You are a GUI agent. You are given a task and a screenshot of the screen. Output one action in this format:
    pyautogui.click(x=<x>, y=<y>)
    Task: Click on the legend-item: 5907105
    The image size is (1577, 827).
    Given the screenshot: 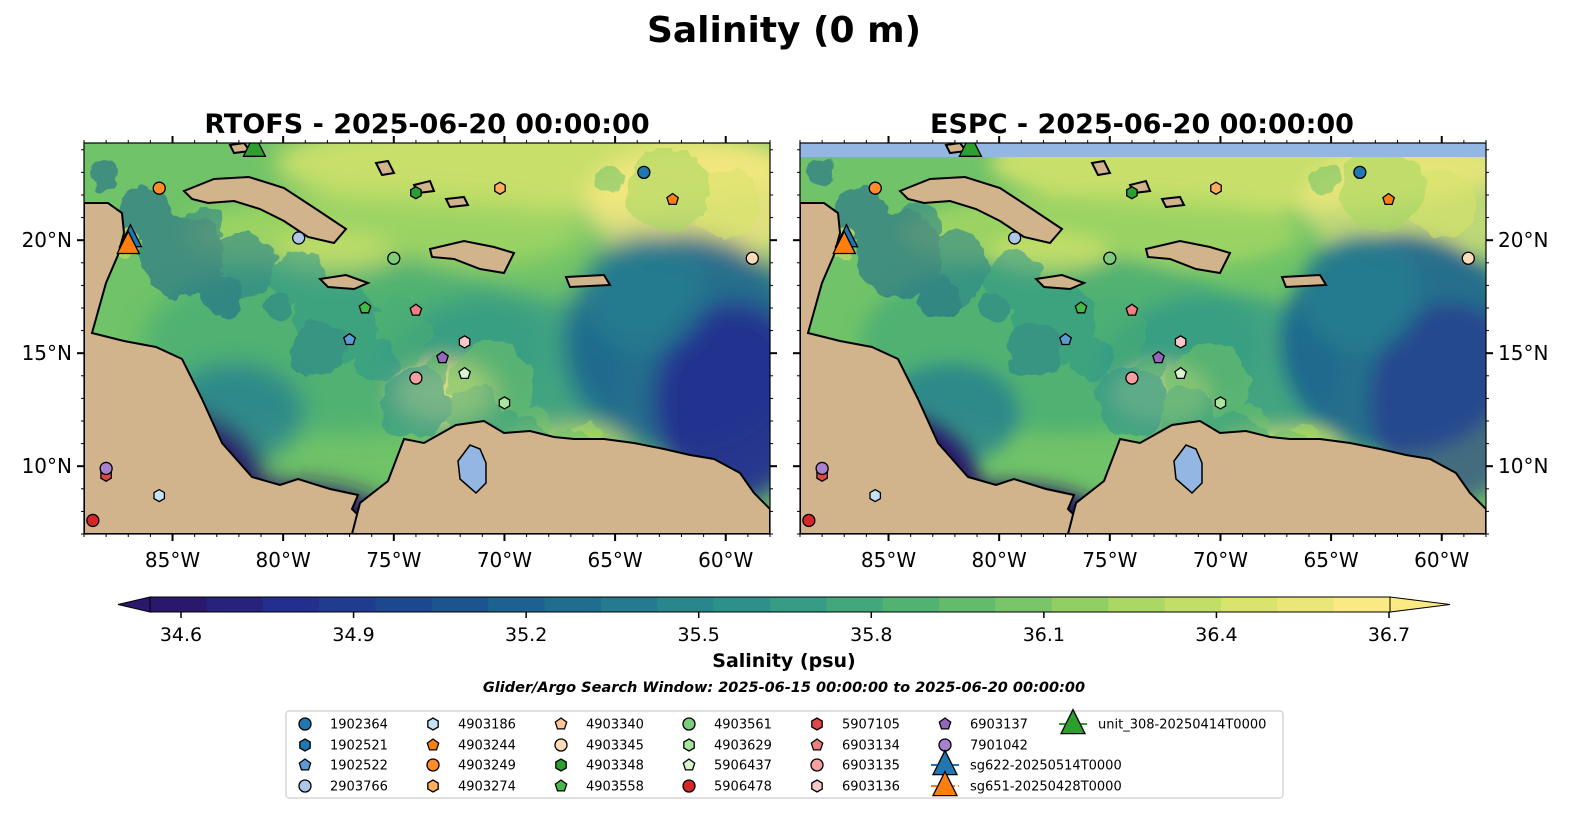 What is the action you would take?
    pyautogui.click(x=855, y=725)
    